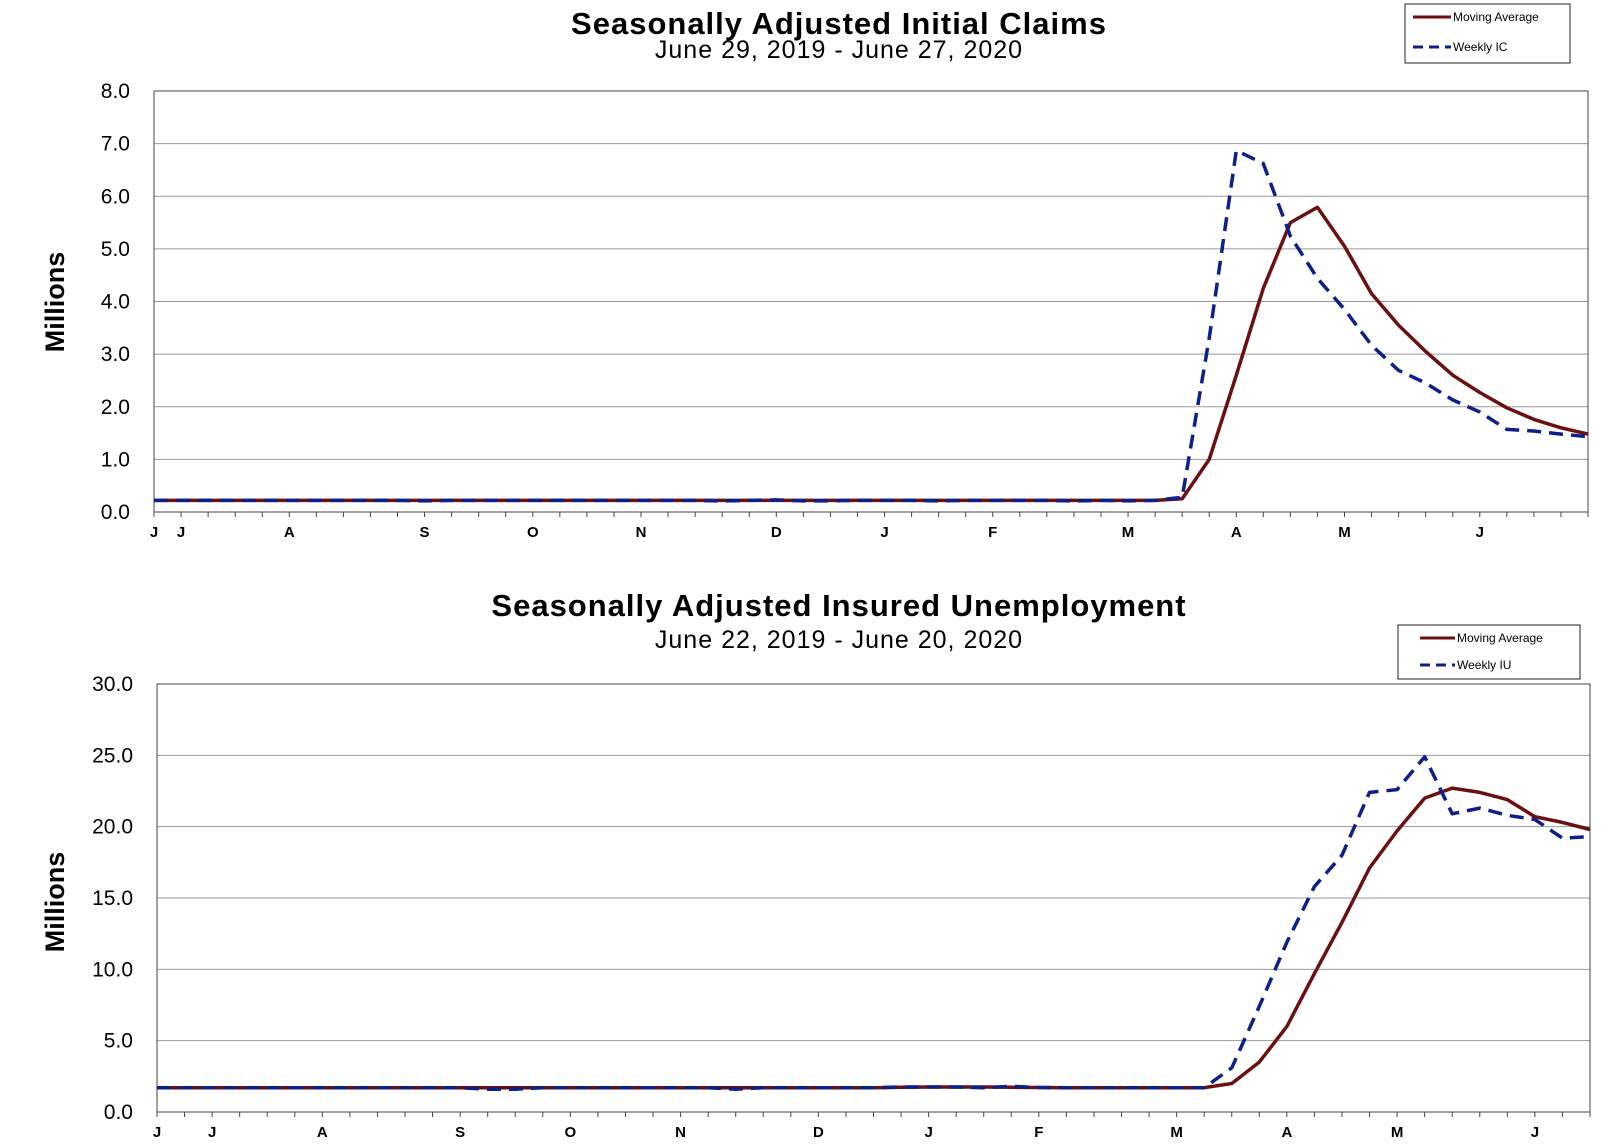 The height and width of the screenshot is (1145, 1608). What do you see at coordinates (112, 755) in the screenshot?
I see `y-tick-label: 25.0` at bounding box center [112, 755].